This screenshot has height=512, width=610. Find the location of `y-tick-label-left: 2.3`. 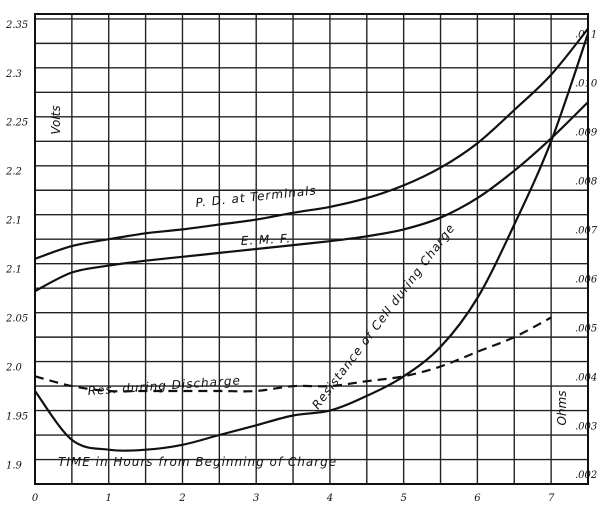

y-tick-label-left: 2.3 is located at coordinates (13, 74).